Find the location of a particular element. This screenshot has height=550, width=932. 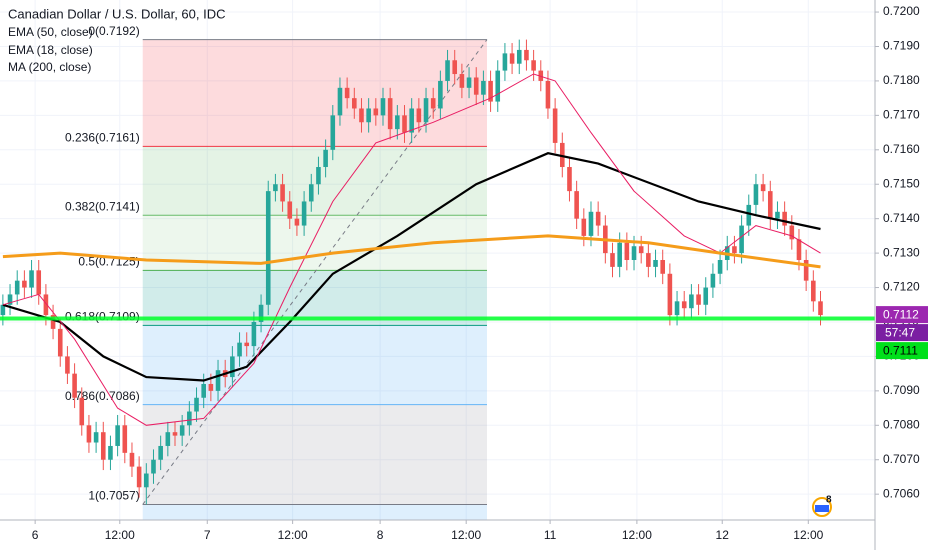

x-tick-label: 12 is located at coordinates (723, 535).